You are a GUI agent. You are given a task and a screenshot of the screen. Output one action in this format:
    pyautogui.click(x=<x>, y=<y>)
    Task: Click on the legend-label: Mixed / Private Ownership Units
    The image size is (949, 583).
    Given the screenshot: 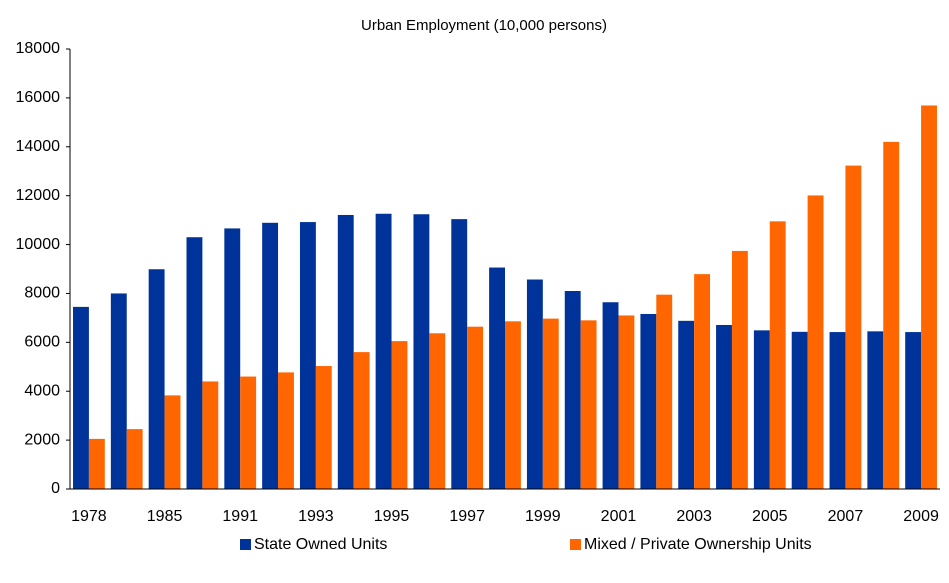 What is the action you would take?
    pyautogui.click(x=698, y=544)
    